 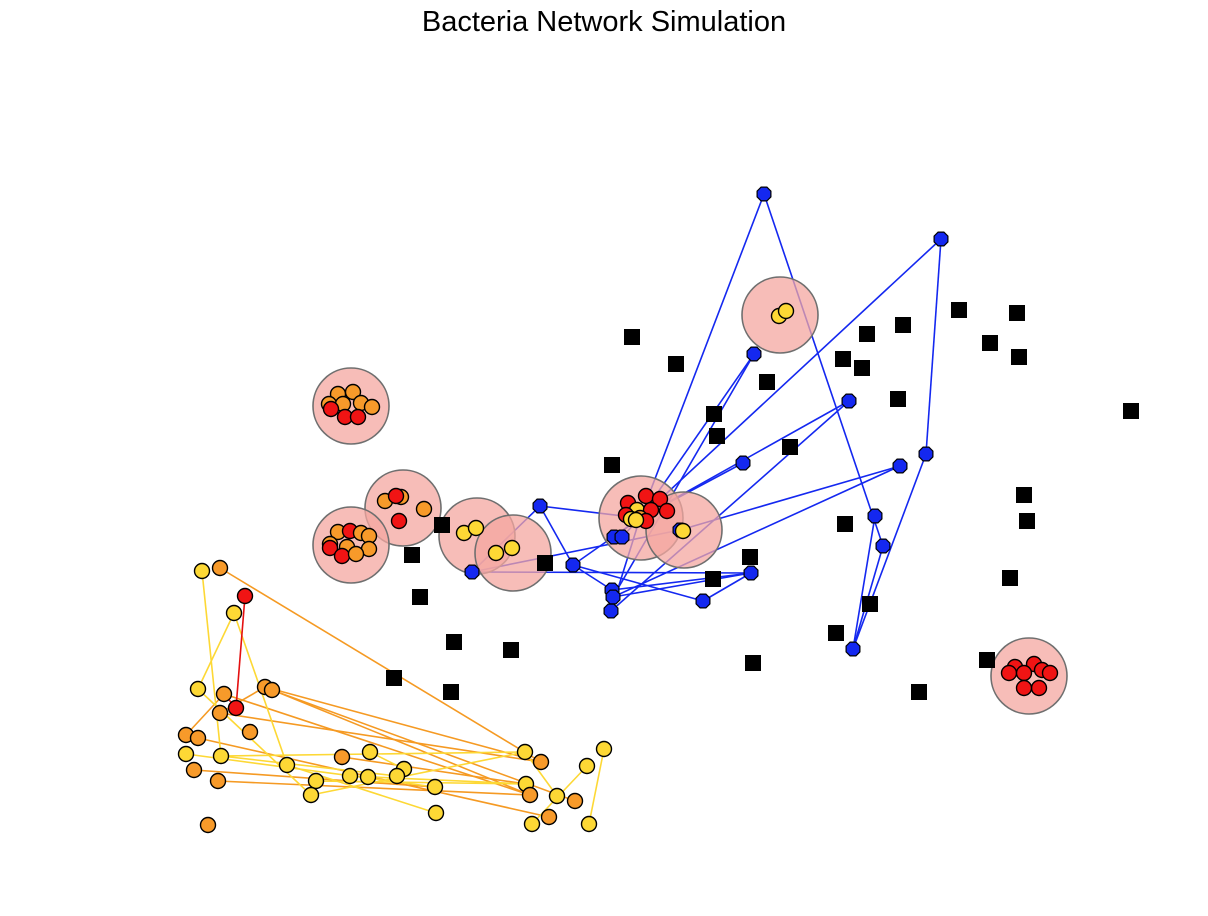 What do you see at coordinates (604, 22) in the screenshot?
I see `page-title: Bacteria Network Simulation` at bounding box center [604, 22].